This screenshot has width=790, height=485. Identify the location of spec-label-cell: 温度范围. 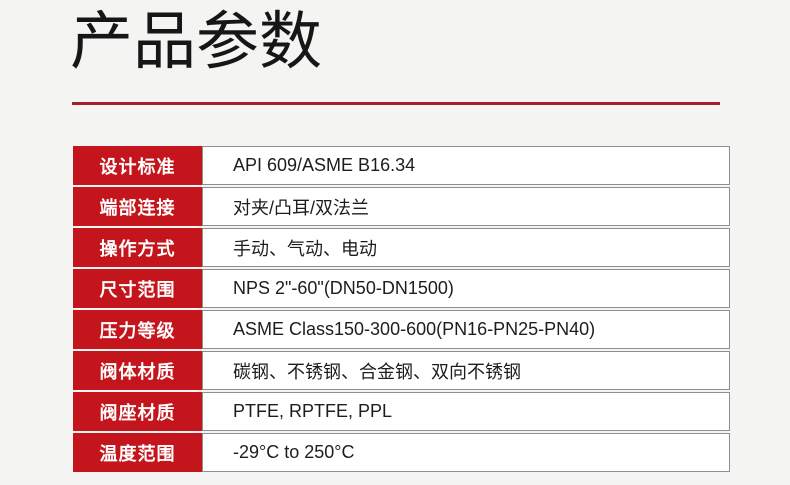
(137, 452).